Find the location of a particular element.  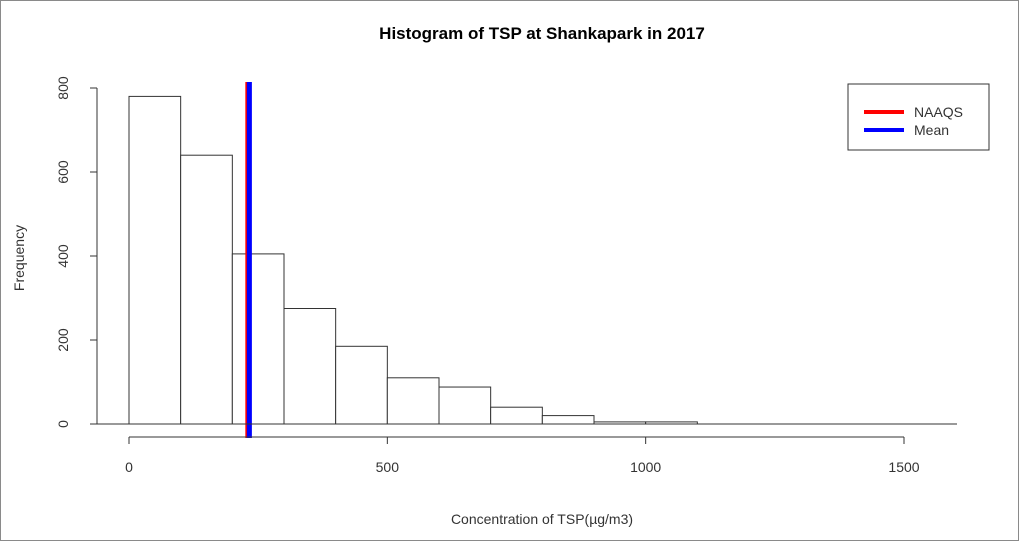

y-axis-label: Frequency is located at coordinates (19, 258).